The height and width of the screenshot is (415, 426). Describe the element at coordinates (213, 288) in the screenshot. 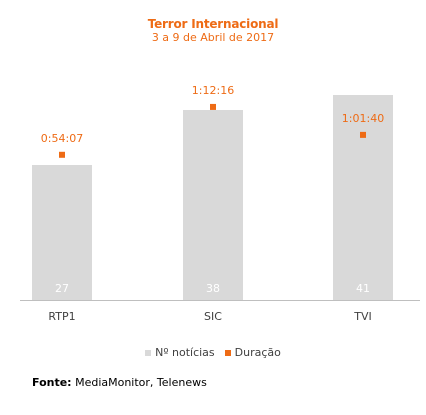

I see `bar-value-label: 38` at that location.